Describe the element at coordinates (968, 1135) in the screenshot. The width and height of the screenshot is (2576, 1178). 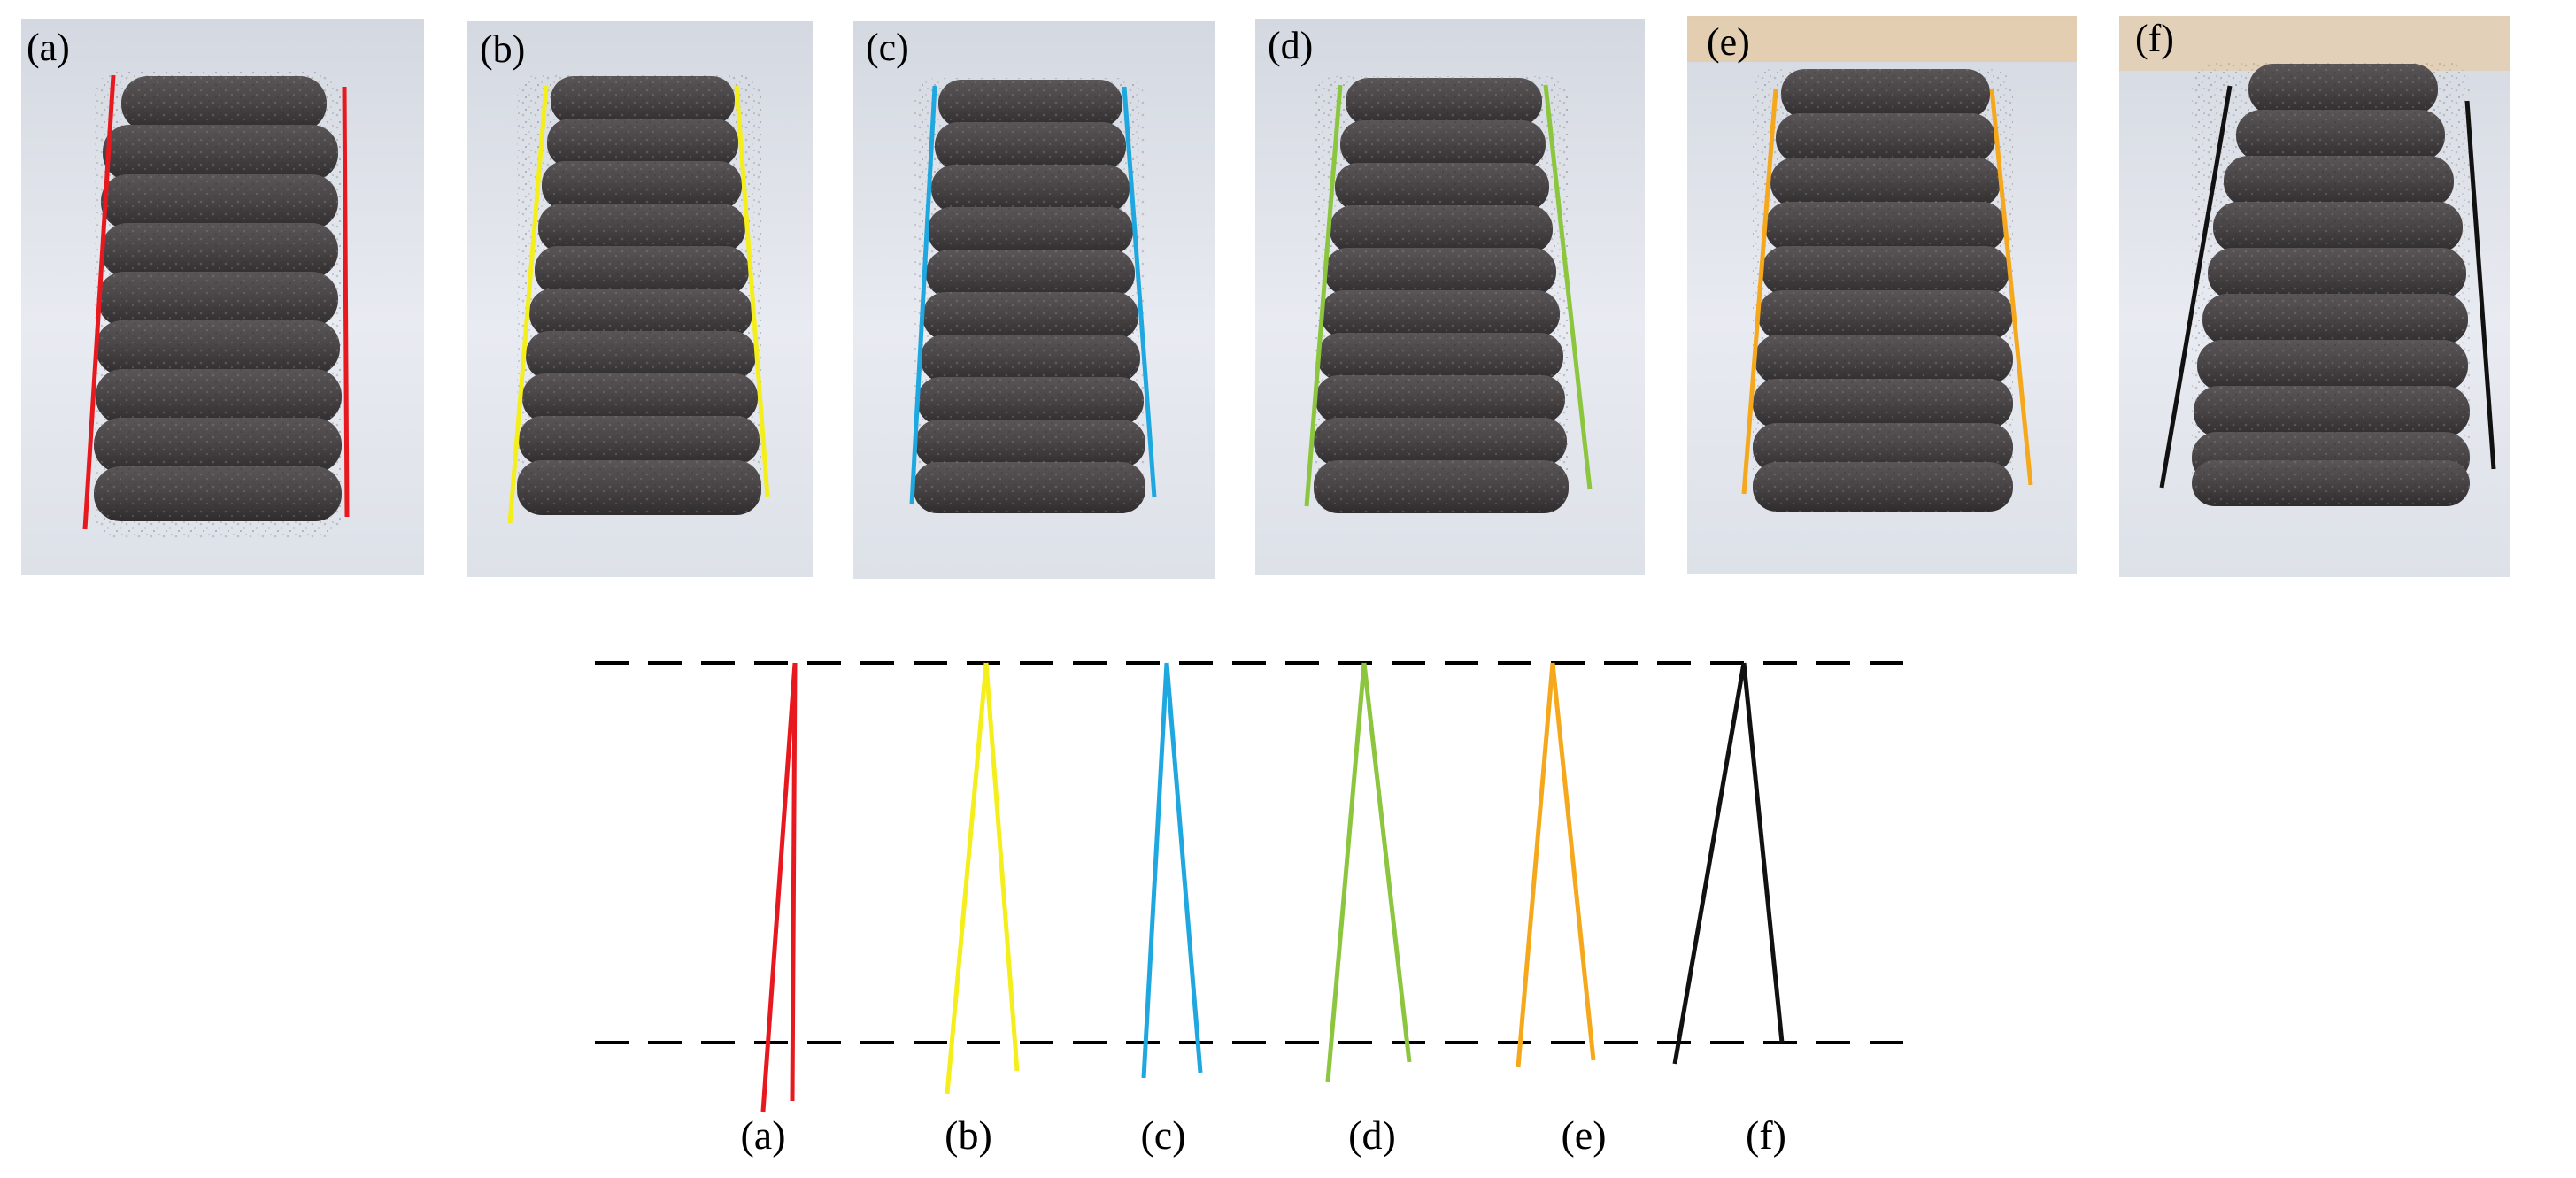
I see `diagram-label-b: (b)` at that location.